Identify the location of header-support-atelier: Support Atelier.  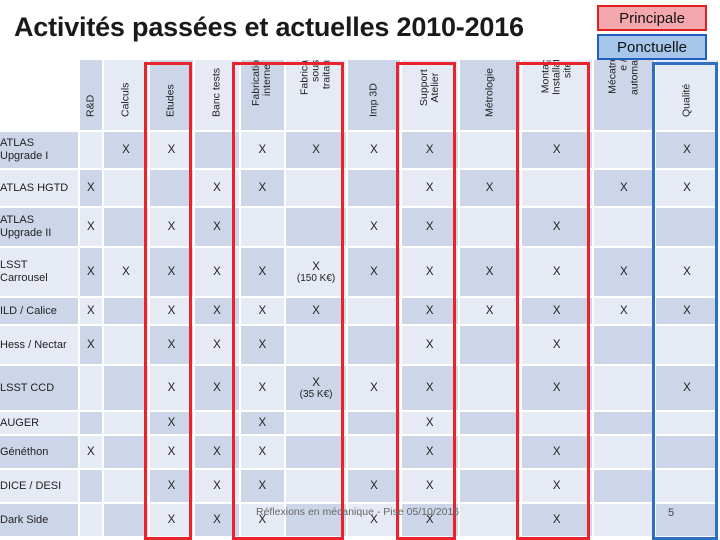
(430, 96).